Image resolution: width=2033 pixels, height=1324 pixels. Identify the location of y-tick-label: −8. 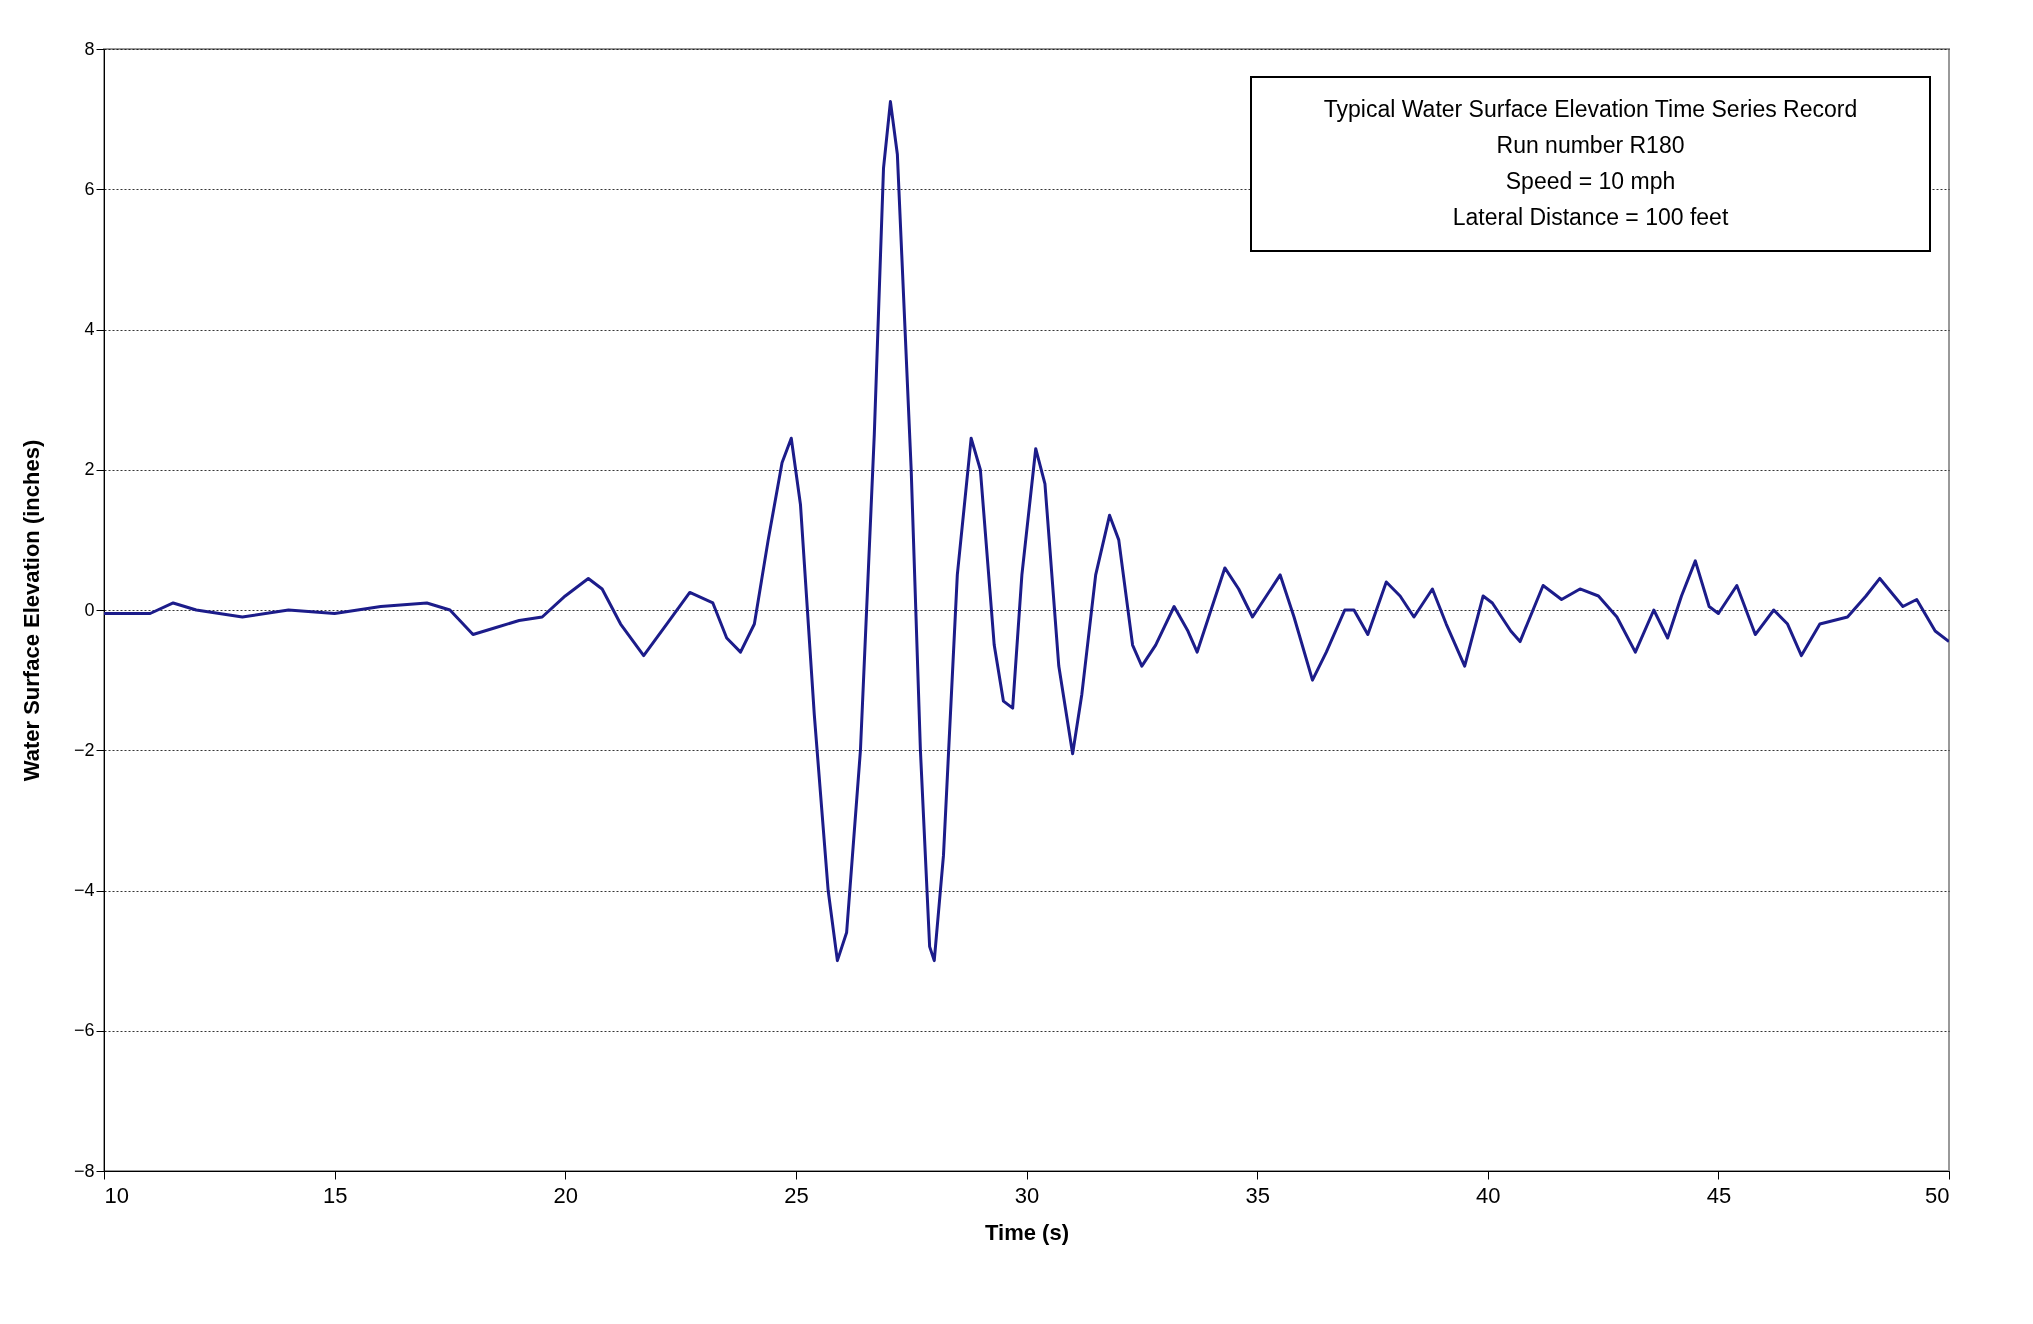
(84, 1170).